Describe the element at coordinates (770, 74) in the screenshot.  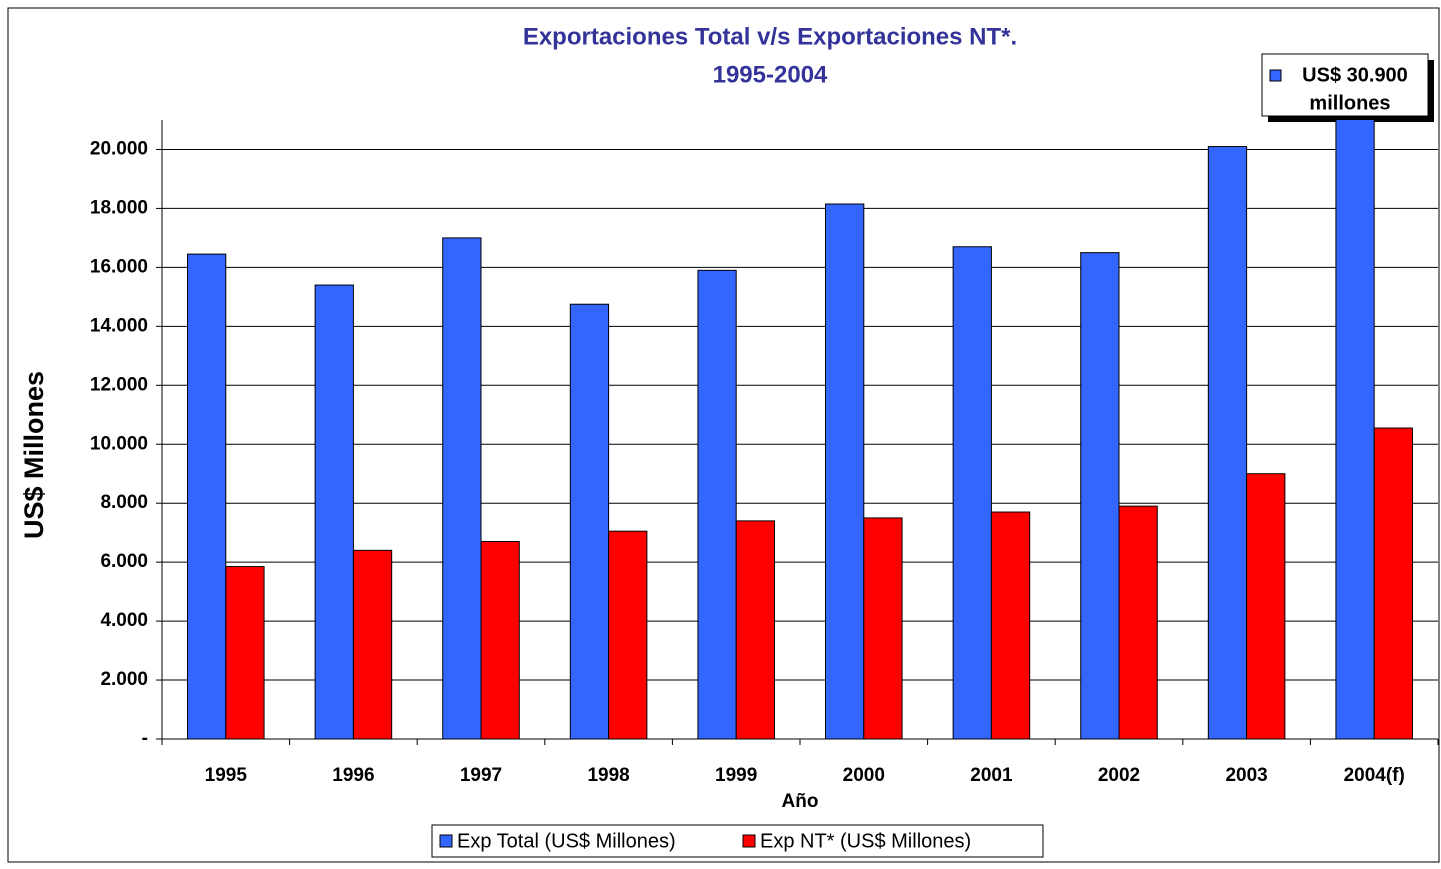
I see `chart-subtitle: 1995-2004` at that location.